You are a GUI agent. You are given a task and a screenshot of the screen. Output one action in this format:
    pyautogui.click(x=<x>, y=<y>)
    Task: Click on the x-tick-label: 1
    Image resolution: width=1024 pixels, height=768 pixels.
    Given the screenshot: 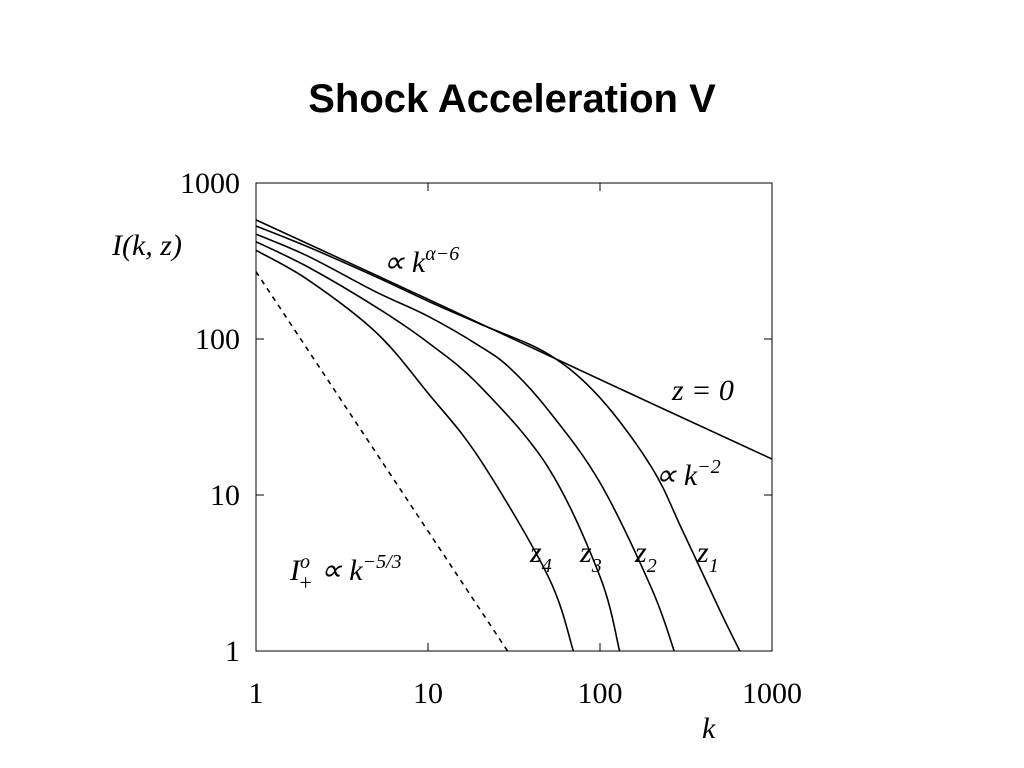 What is the action you would take?
    pyautogui.click(x=256, y=693)
    